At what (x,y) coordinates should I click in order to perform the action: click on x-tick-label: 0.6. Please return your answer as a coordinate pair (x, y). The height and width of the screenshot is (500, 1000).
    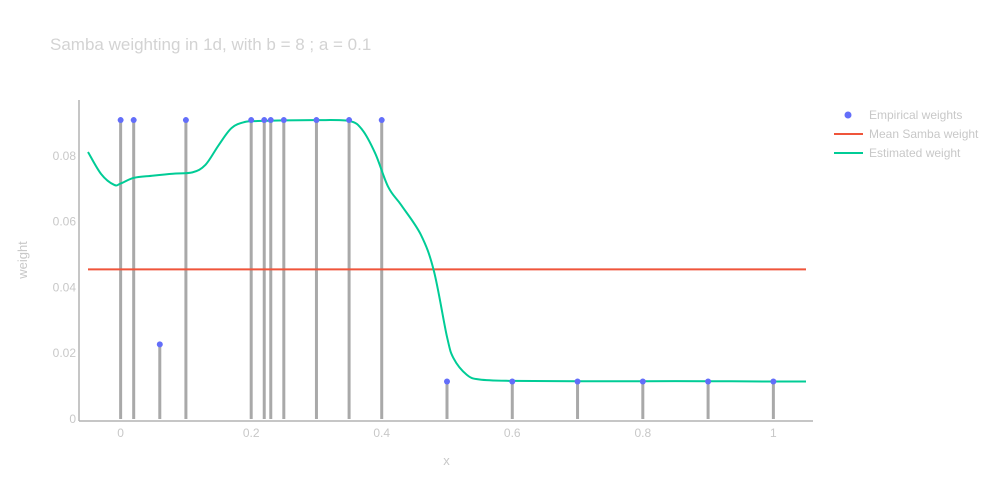
    Looking at the image, I should click on (512, 433).